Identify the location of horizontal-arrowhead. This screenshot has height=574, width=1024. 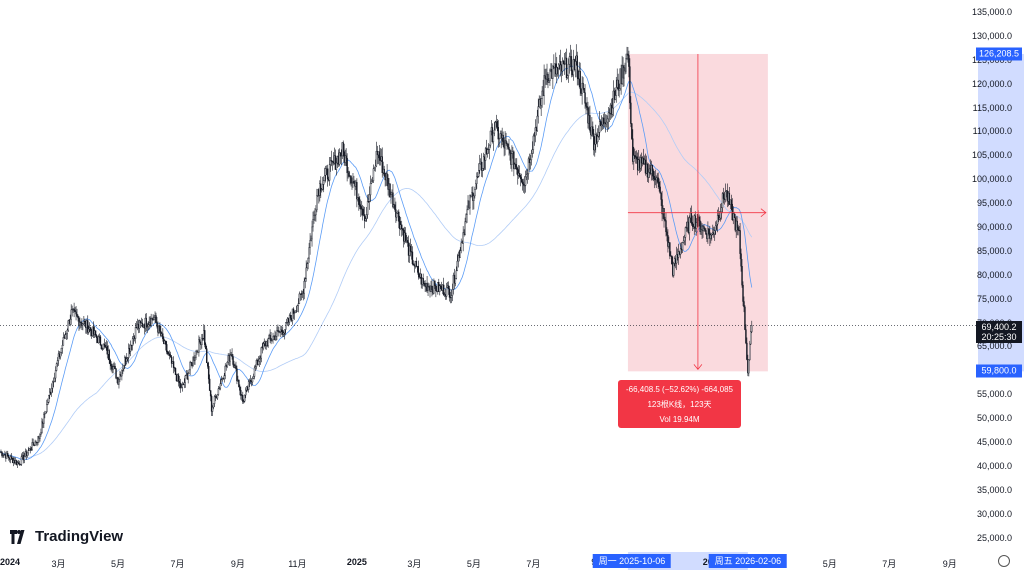
(763, 212).